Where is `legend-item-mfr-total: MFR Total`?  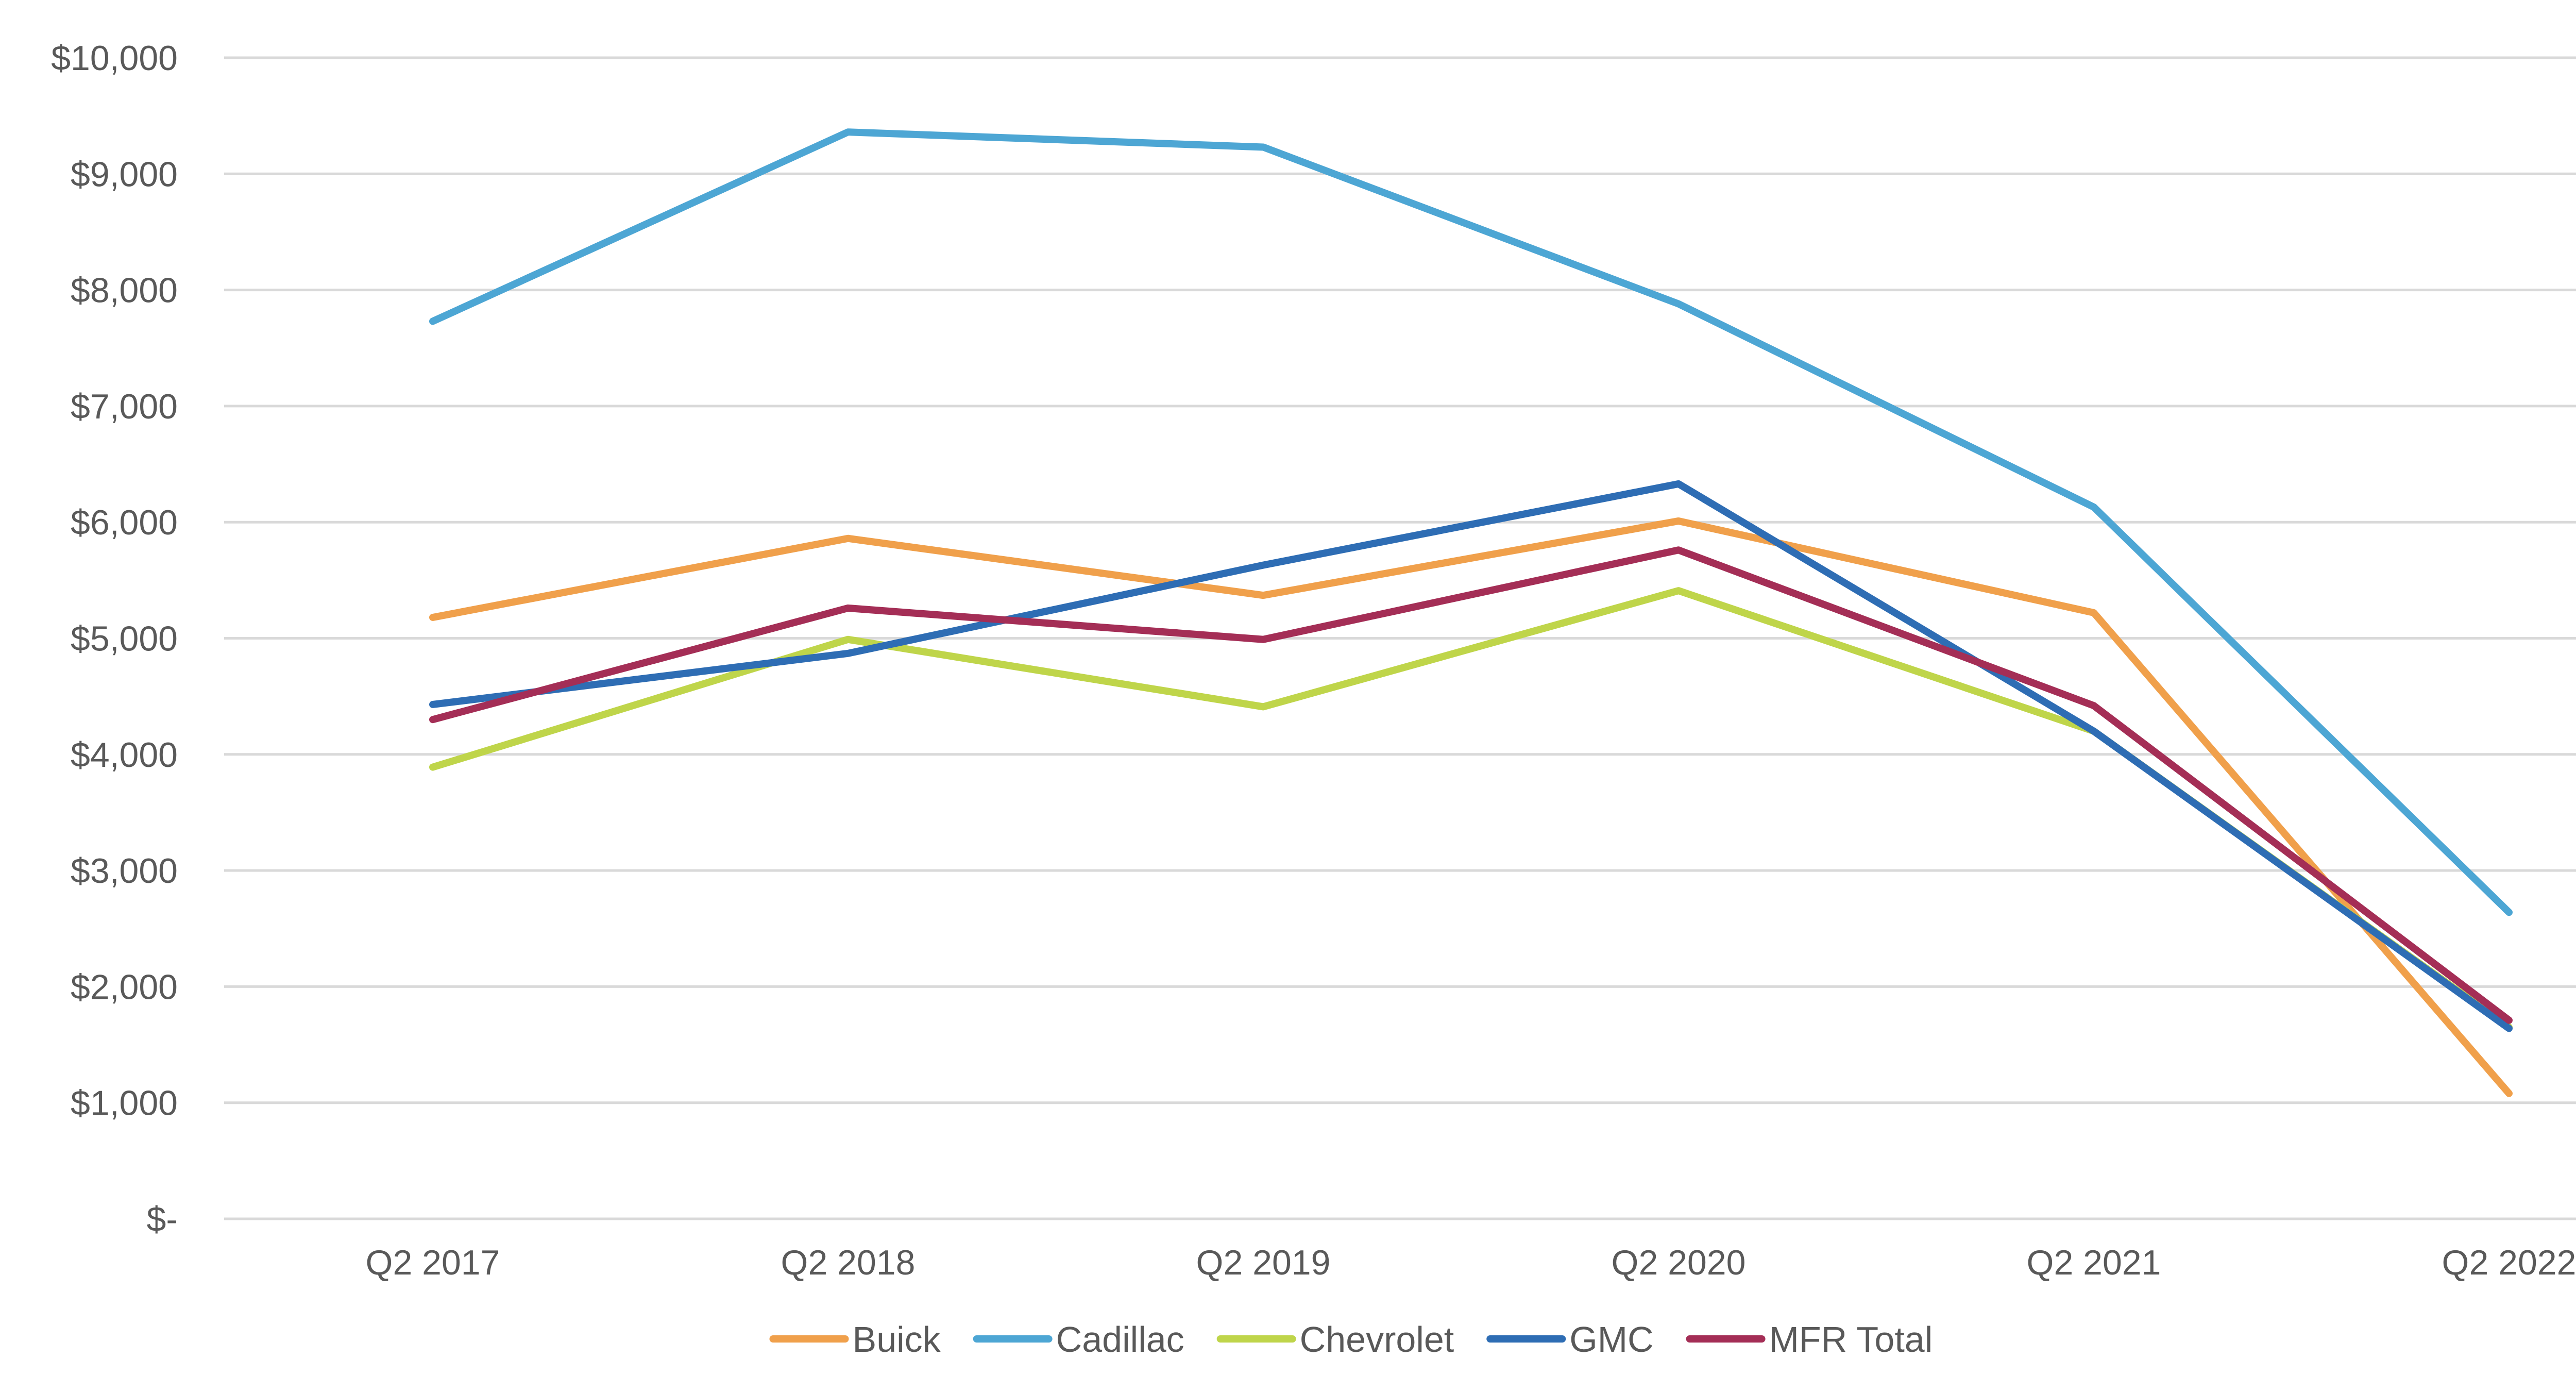 legend-item-mfr-total: MFR Total is located at coordinates (1809, 1339).